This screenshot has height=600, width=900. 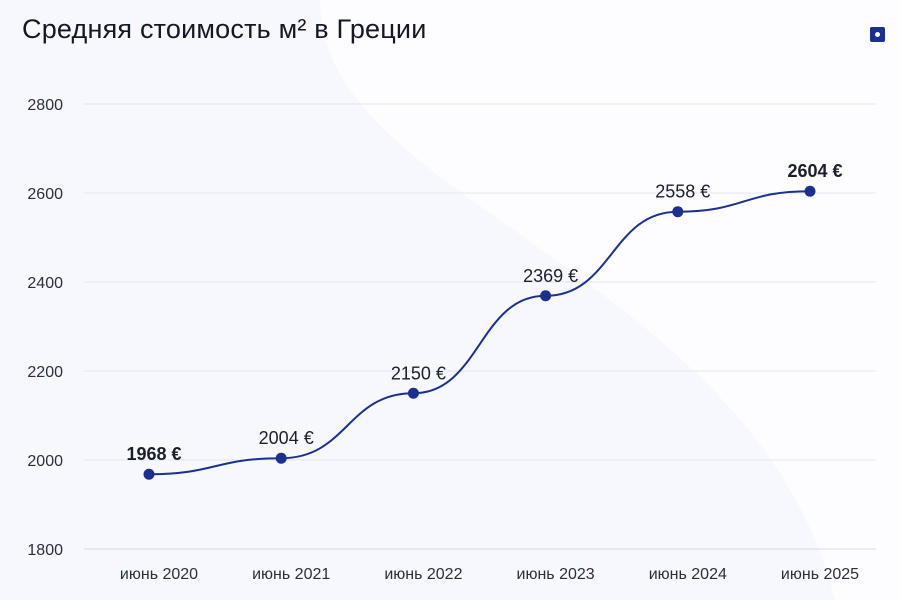 What do you see at coordinates (286, 438) in the screenshot?
I see `data-label: 2004 €` at bounding box center [286, 438].